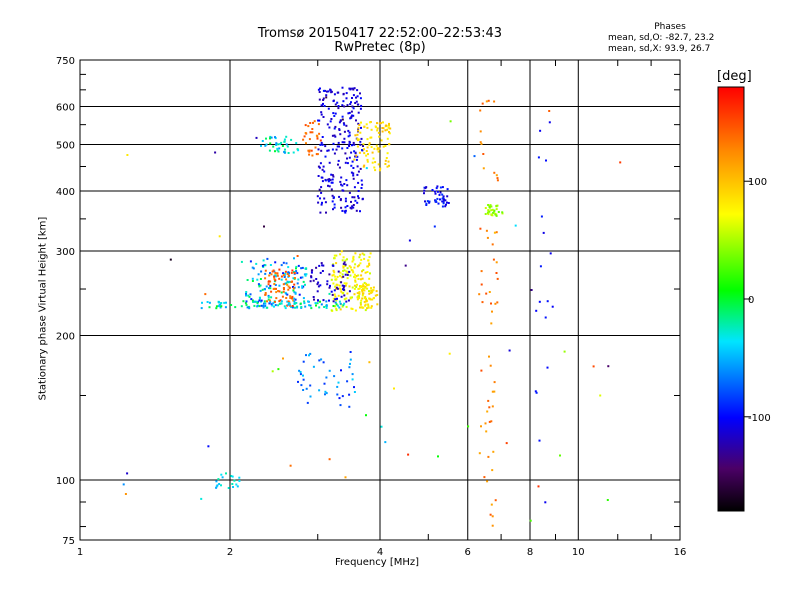 The image size is (800, 600). I want to click on x-tick-label: 10, so click(578, 552).